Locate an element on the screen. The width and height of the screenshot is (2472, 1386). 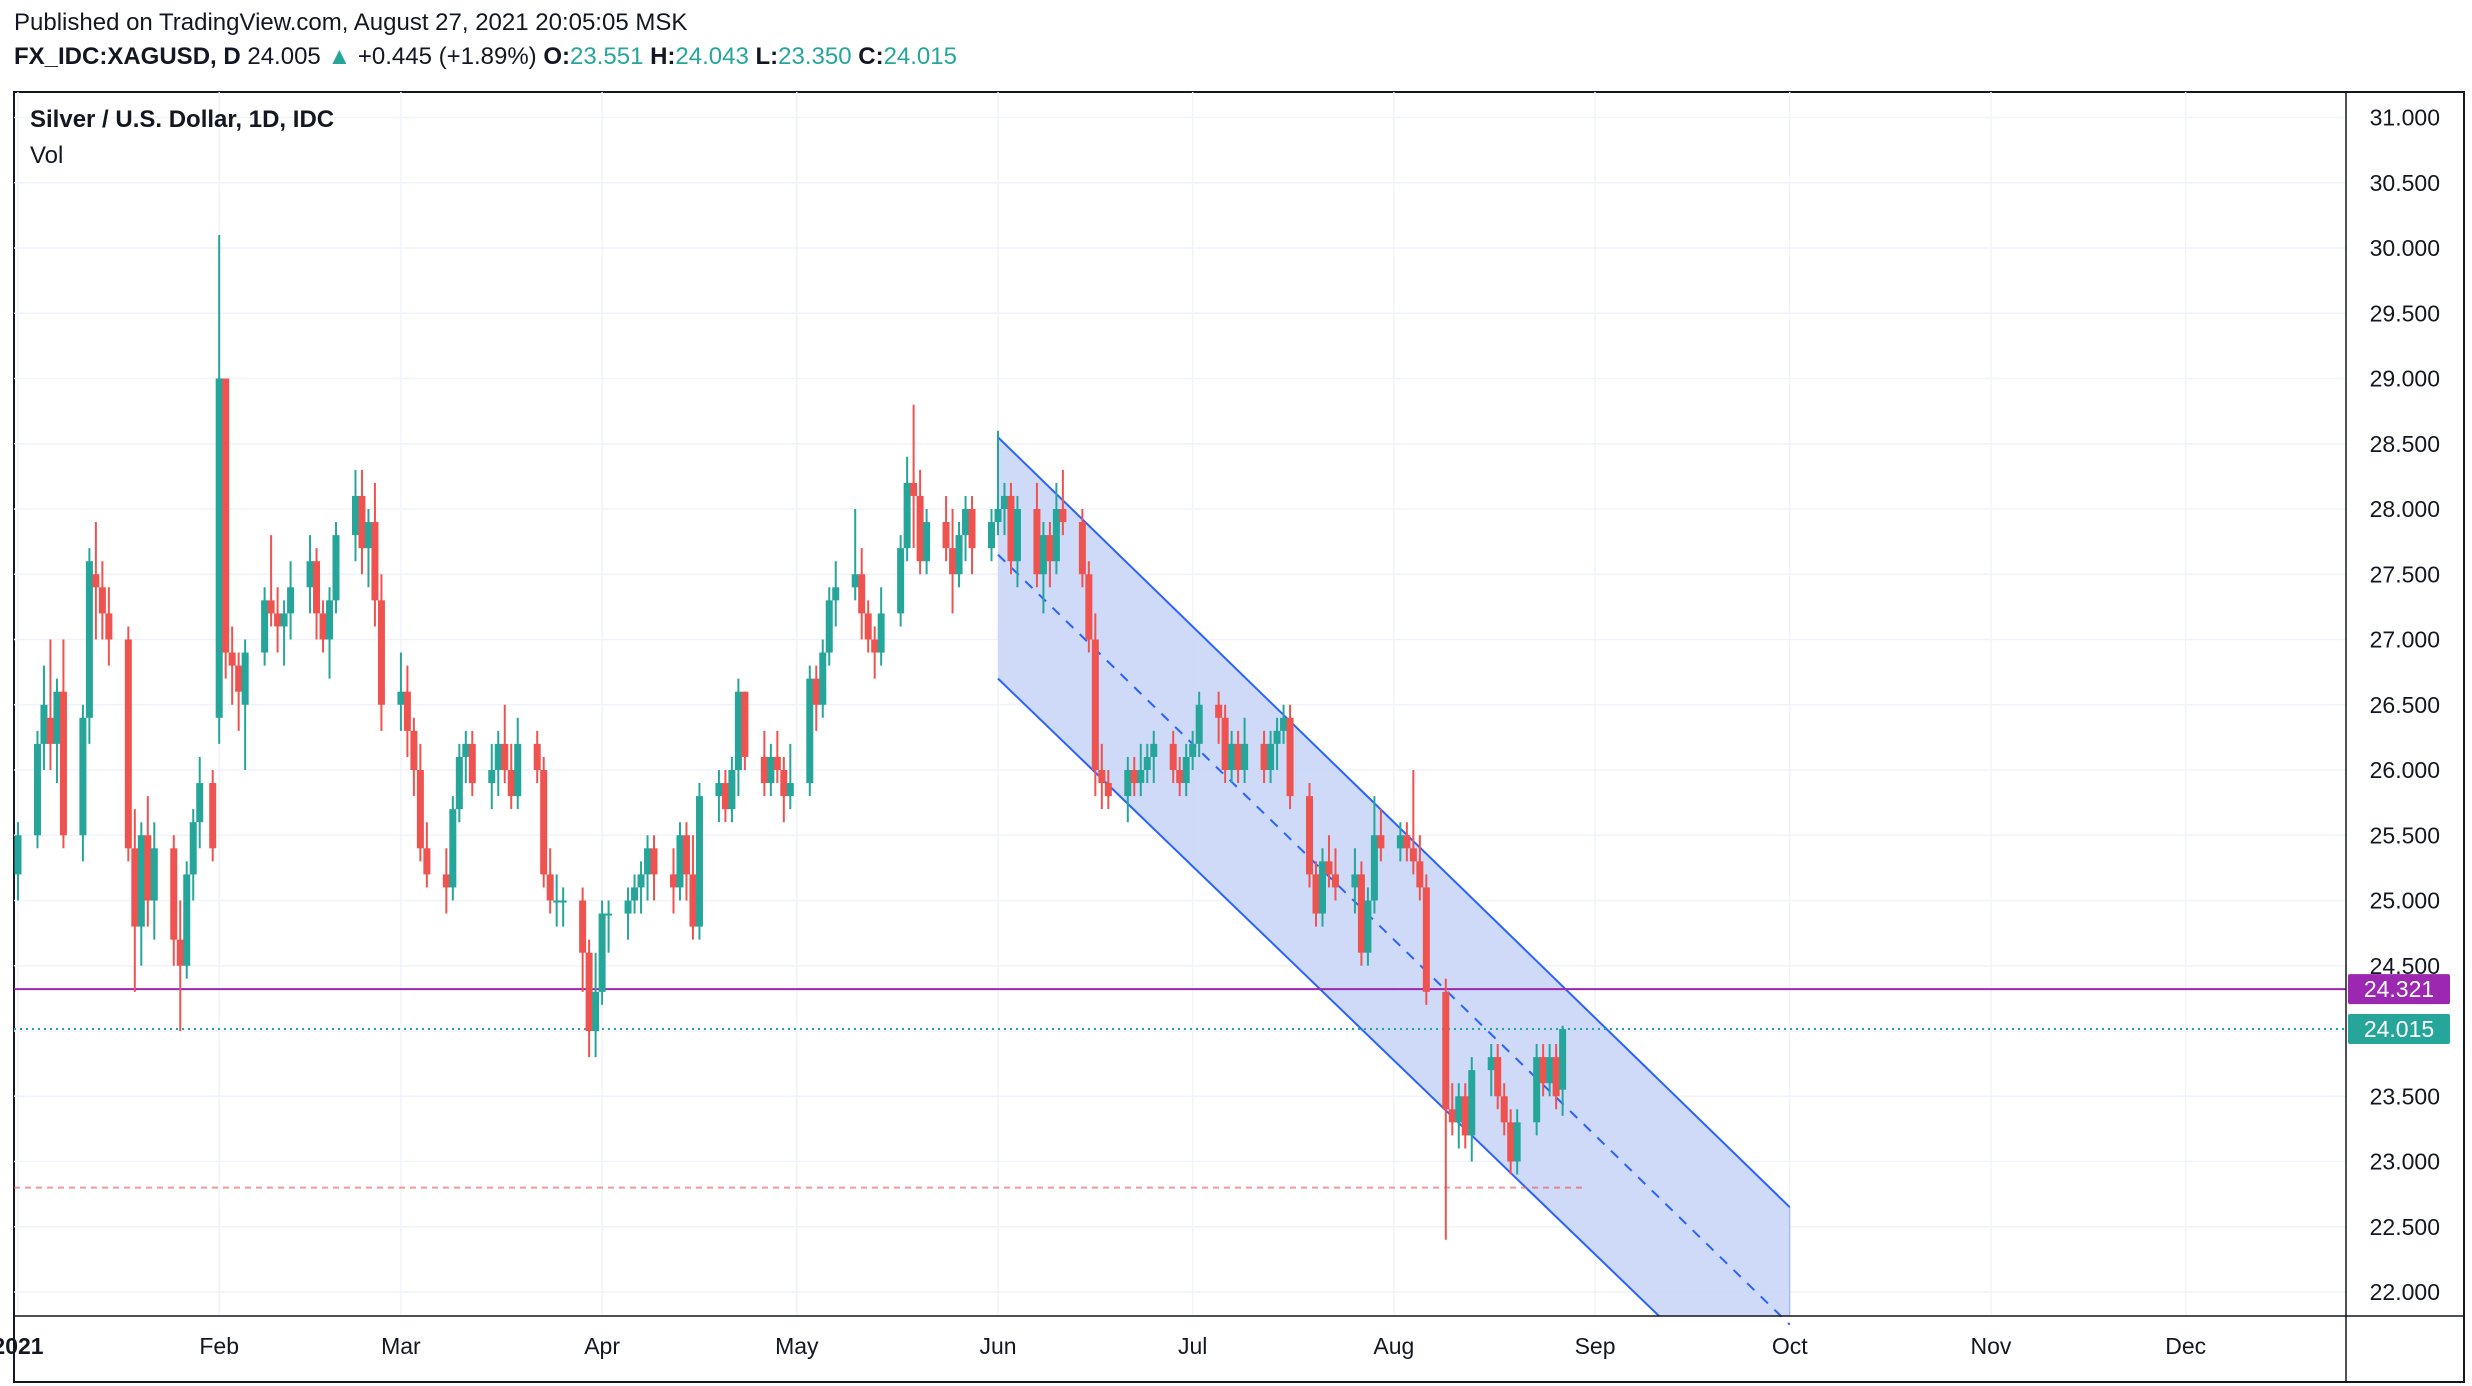
volume-legend: Vol is located at coordinates (46, 155).